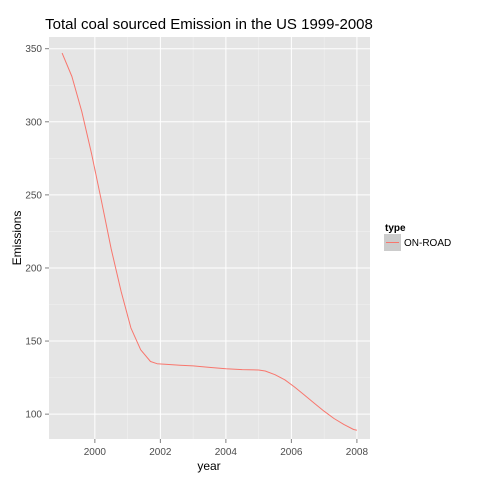  What do you see at coordinates (395, 228) in the screenshot?
I see `legend-title: type` at bounding box center [395, 228].